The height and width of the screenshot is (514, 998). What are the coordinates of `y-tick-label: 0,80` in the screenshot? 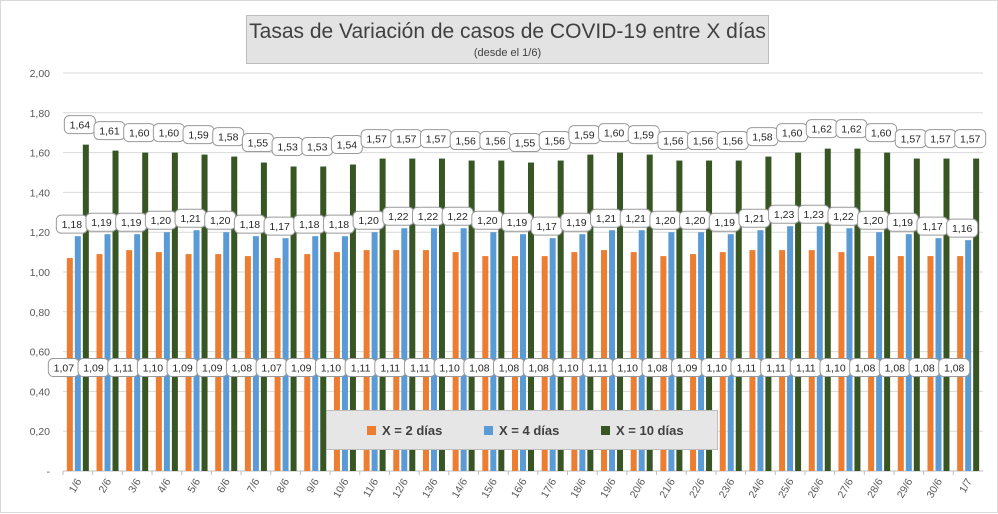 It's located at (40, 313).